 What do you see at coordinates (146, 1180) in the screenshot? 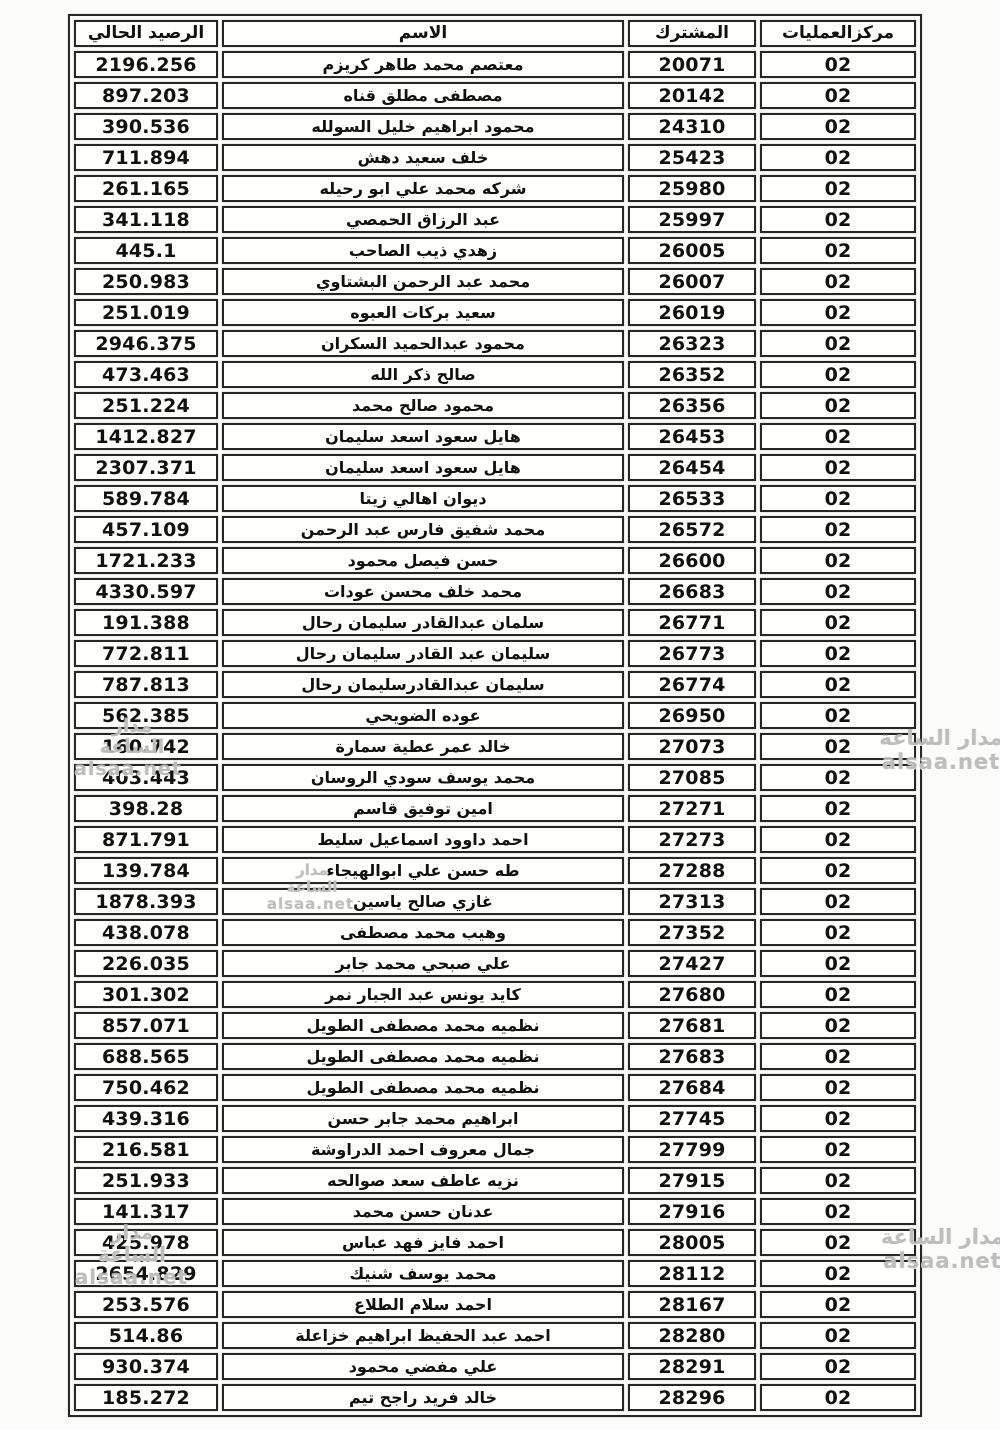
I see `balance-cell: 251.933` at bounding box center [146, 1180].